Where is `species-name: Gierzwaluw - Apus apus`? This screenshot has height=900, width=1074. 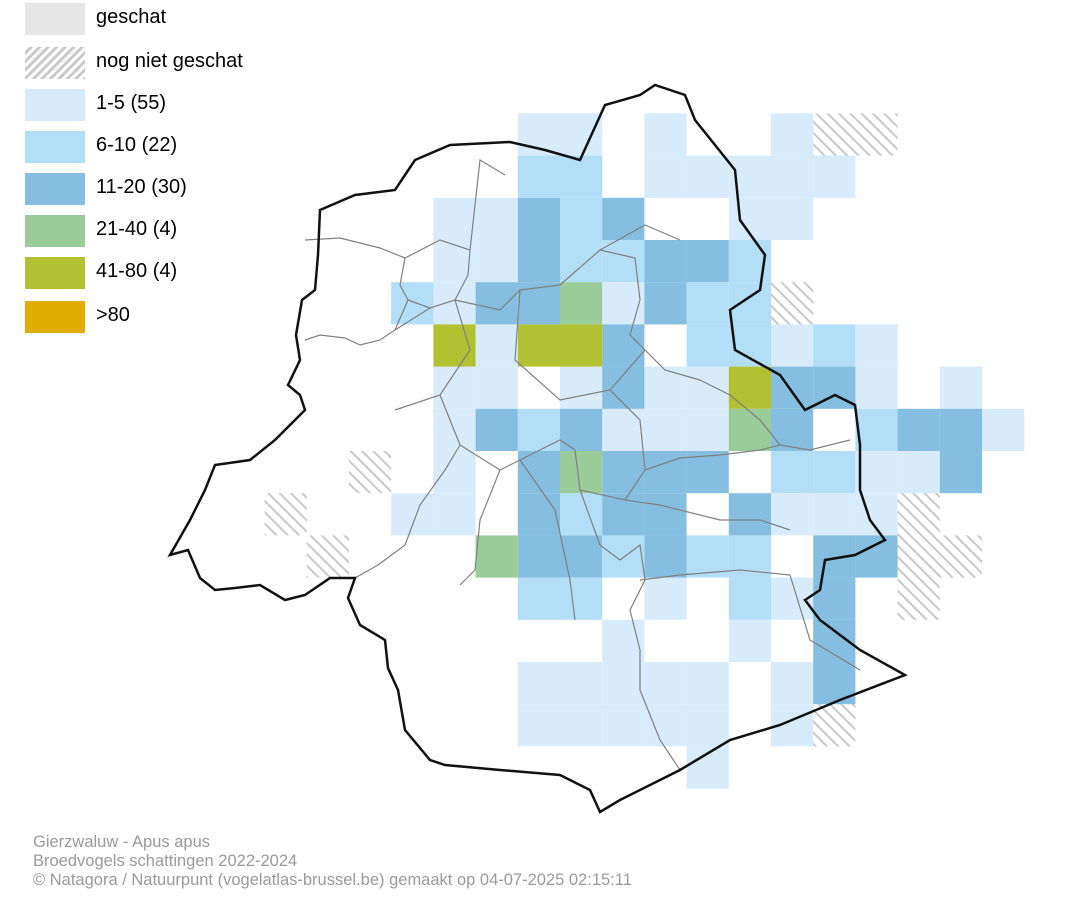
species-name: Gierzwaluw - Apus apus is located at coordinates (121, 842).